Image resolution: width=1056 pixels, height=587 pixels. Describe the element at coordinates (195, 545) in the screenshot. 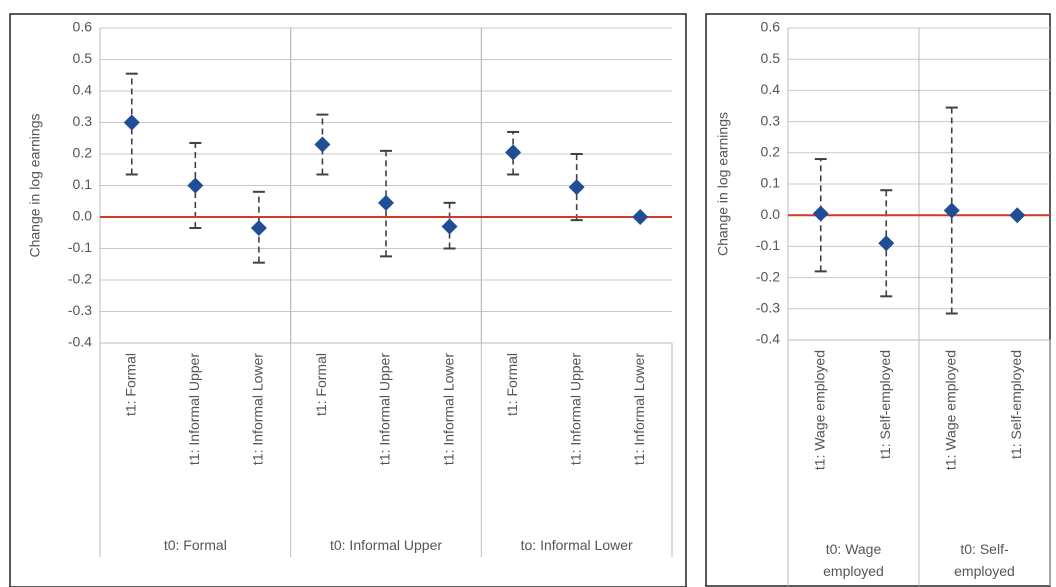

I see `group-label: t0: Formal` at that location.